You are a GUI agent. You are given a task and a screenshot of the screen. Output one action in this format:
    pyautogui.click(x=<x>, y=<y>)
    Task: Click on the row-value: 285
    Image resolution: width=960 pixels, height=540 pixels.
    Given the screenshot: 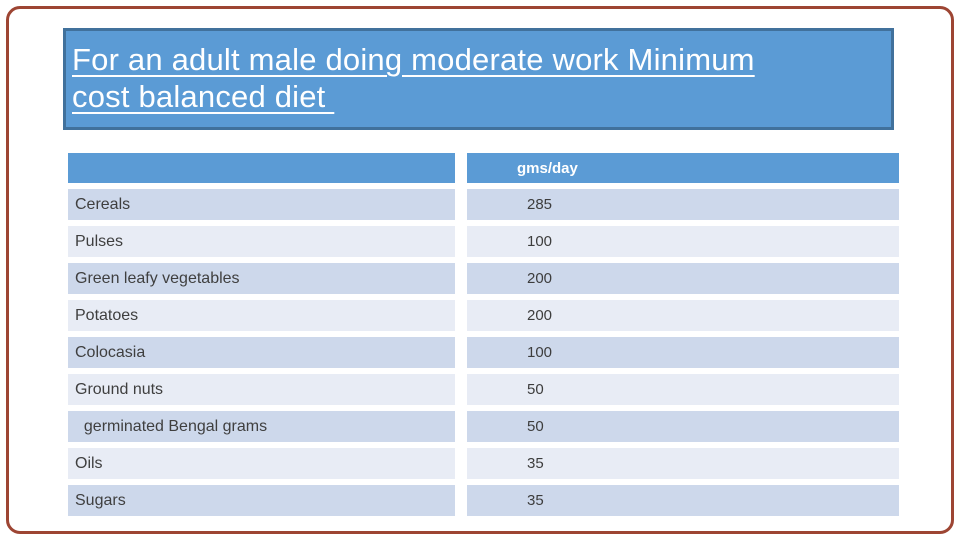 What is the action you would take?
    pyautogui.click(x=683, y=204)
    